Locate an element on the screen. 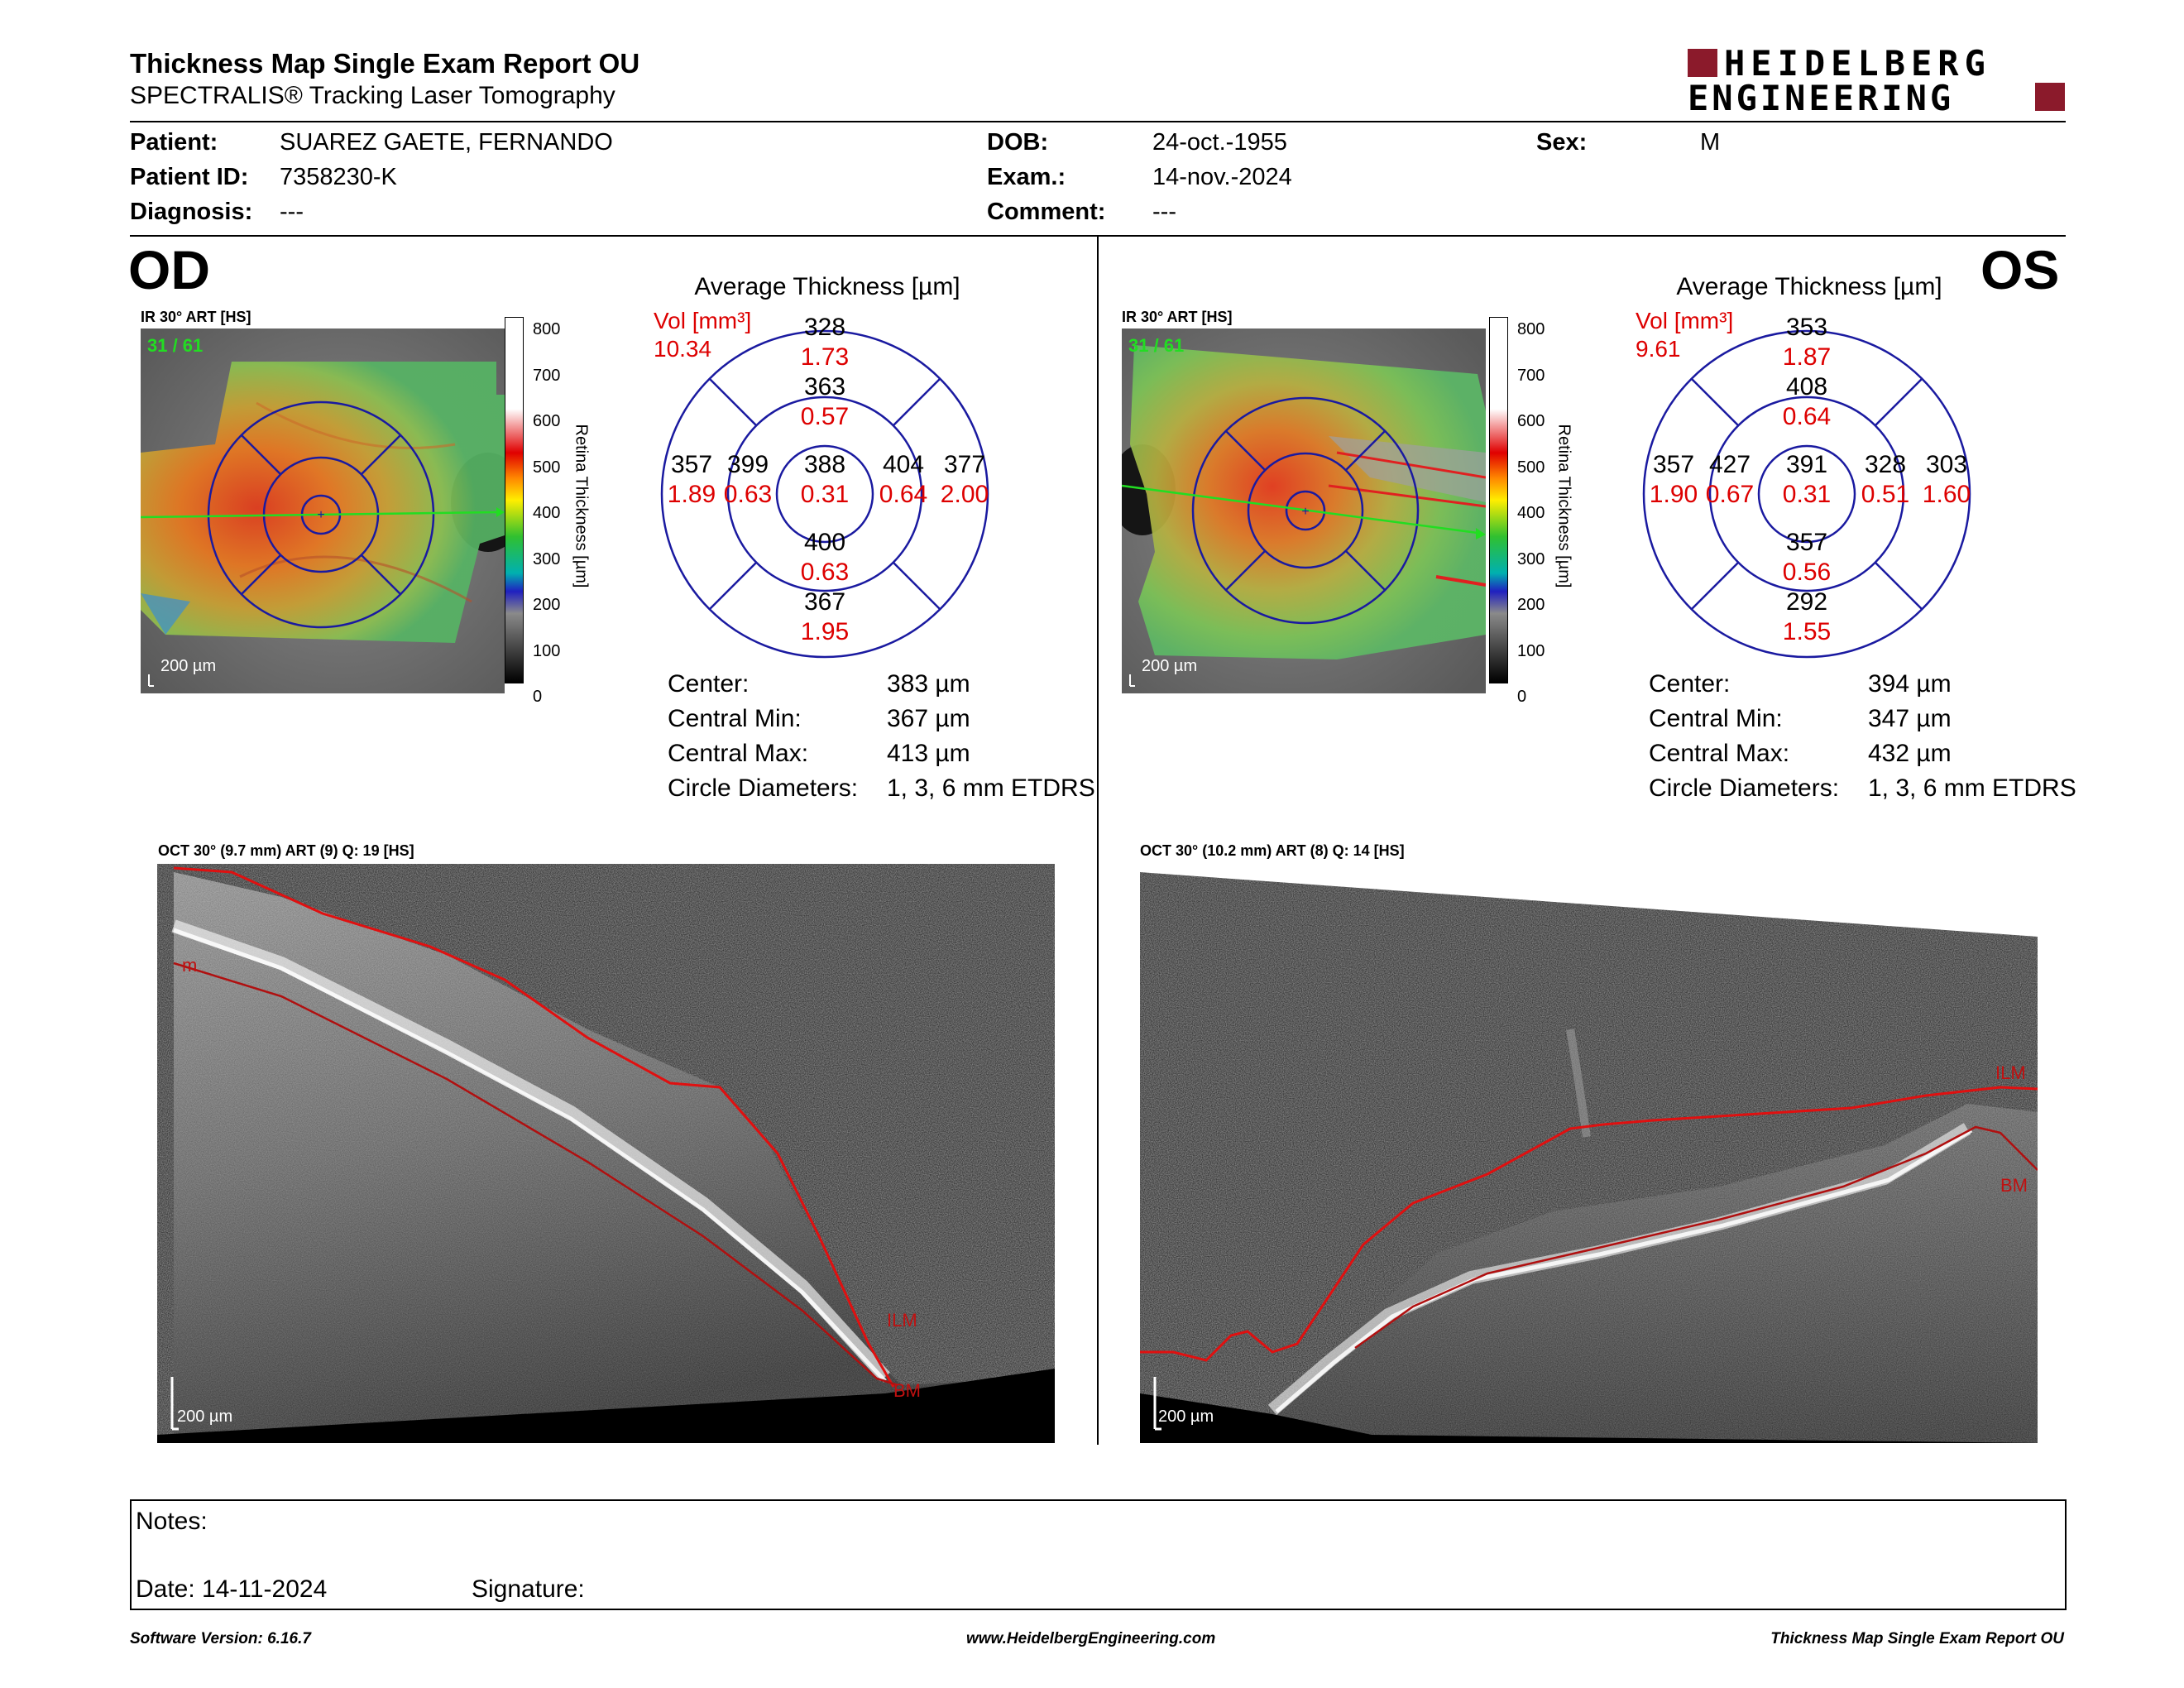 This screenshot has height=1688, width=2184. od-inner-right: 404 0.64 is located at coordinates (903, 480).